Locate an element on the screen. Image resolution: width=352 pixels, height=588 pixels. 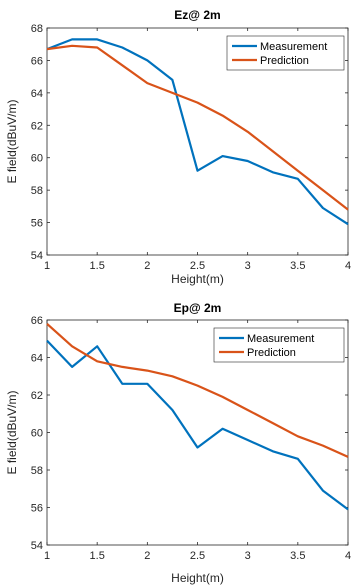
y-tick-label: 68 is located at coordinates (37, 29).